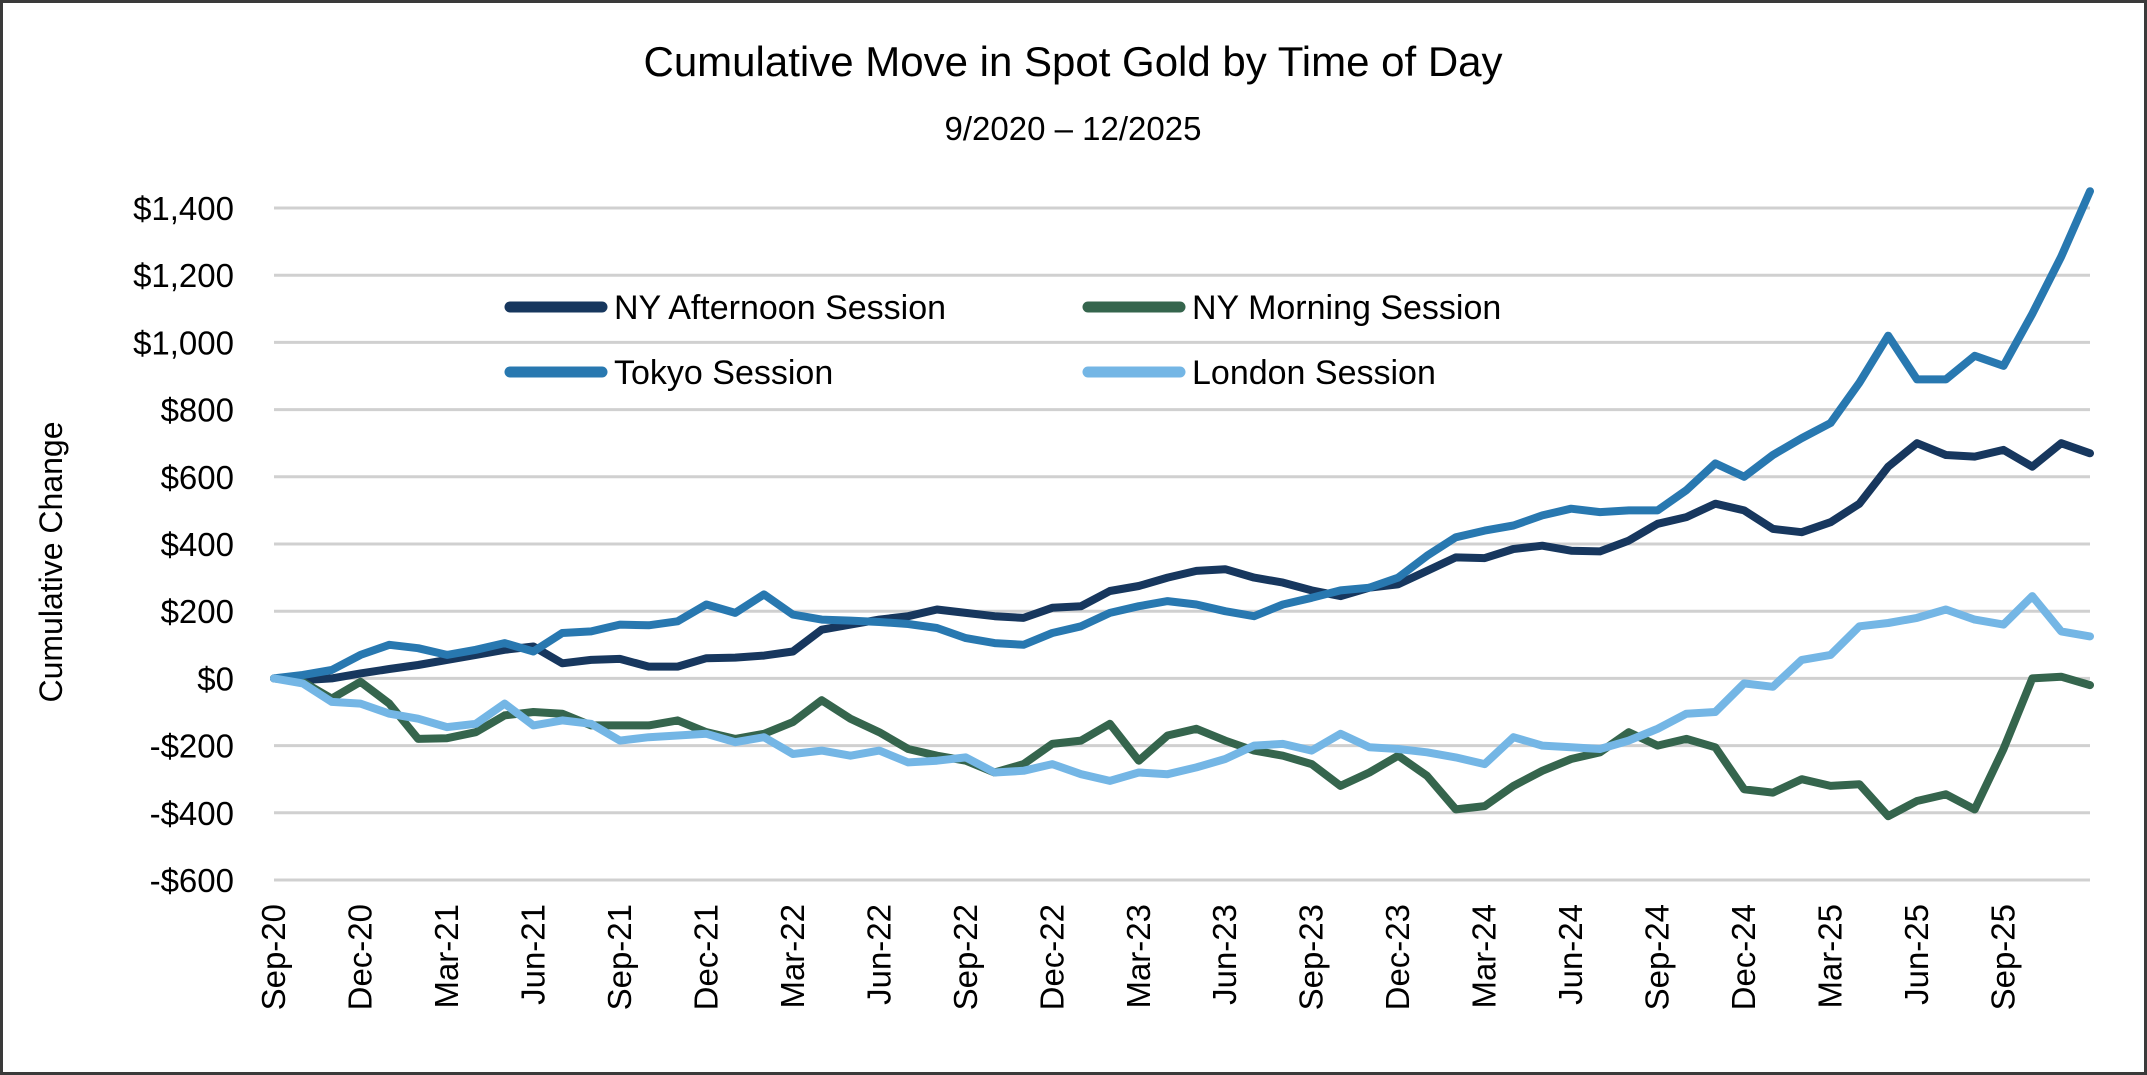 The width and height of the screenshot is (2147, 1075). What do you see at coordinates (446, 956) in the screenshot?
I see `x-tick-label: Mar-21` at bounding box center [446, 956].